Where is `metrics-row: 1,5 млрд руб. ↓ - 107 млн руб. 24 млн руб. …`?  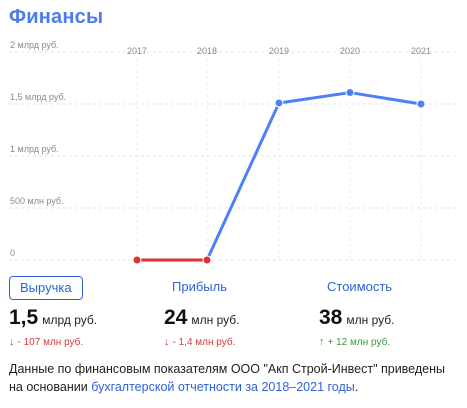
metrics-row: 1,5 млрд руб. ↓ - 107 млн руб. 24 млн руб. … is located at coordinates (233, 329).